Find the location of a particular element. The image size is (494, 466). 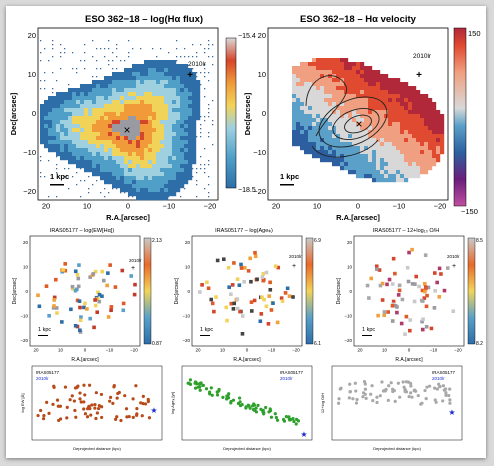

bottom-1-points is located at coordinates (94, 403).